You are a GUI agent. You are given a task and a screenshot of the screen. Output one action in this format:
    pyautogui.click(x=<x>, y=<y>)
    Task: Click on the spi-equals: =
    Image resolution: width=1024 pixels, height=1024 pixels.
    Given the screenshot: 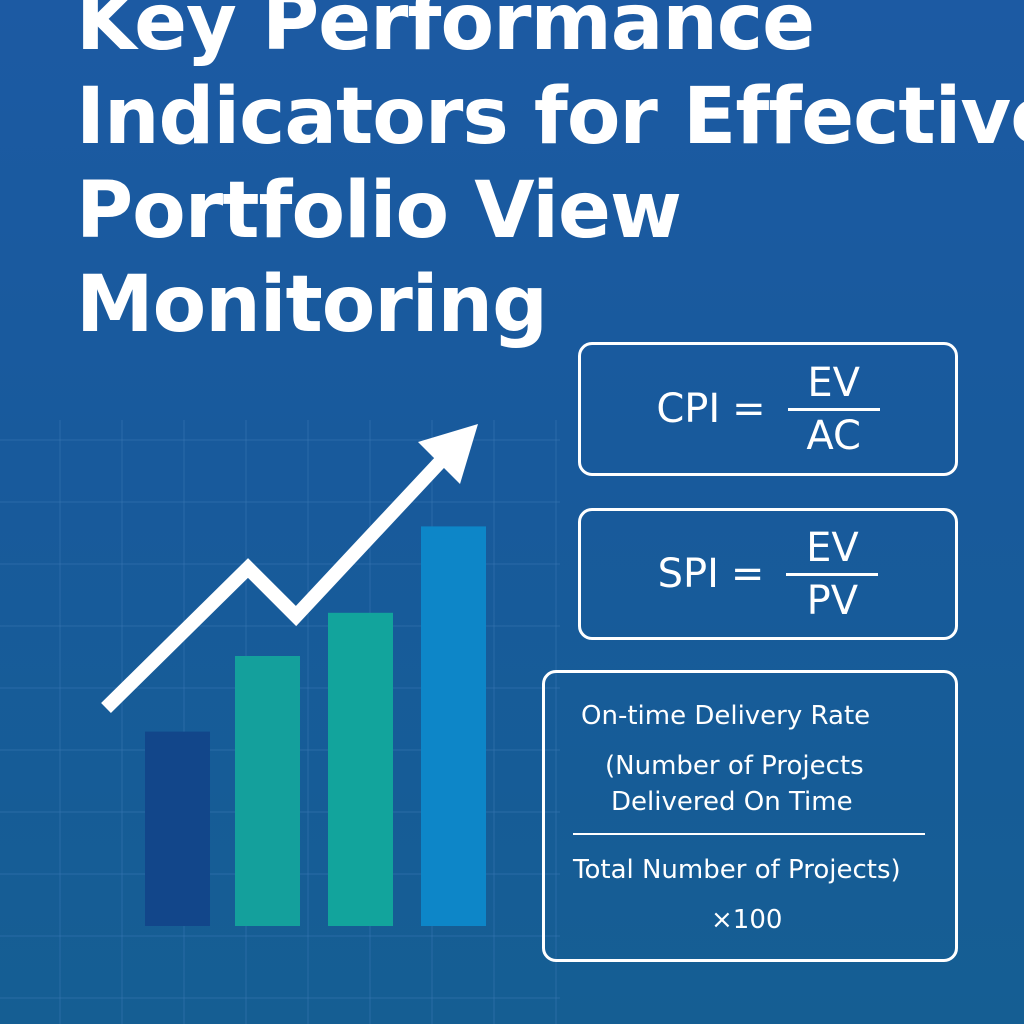 What is the action you would take?
    pyautogui.click(x=747, y=574)
    